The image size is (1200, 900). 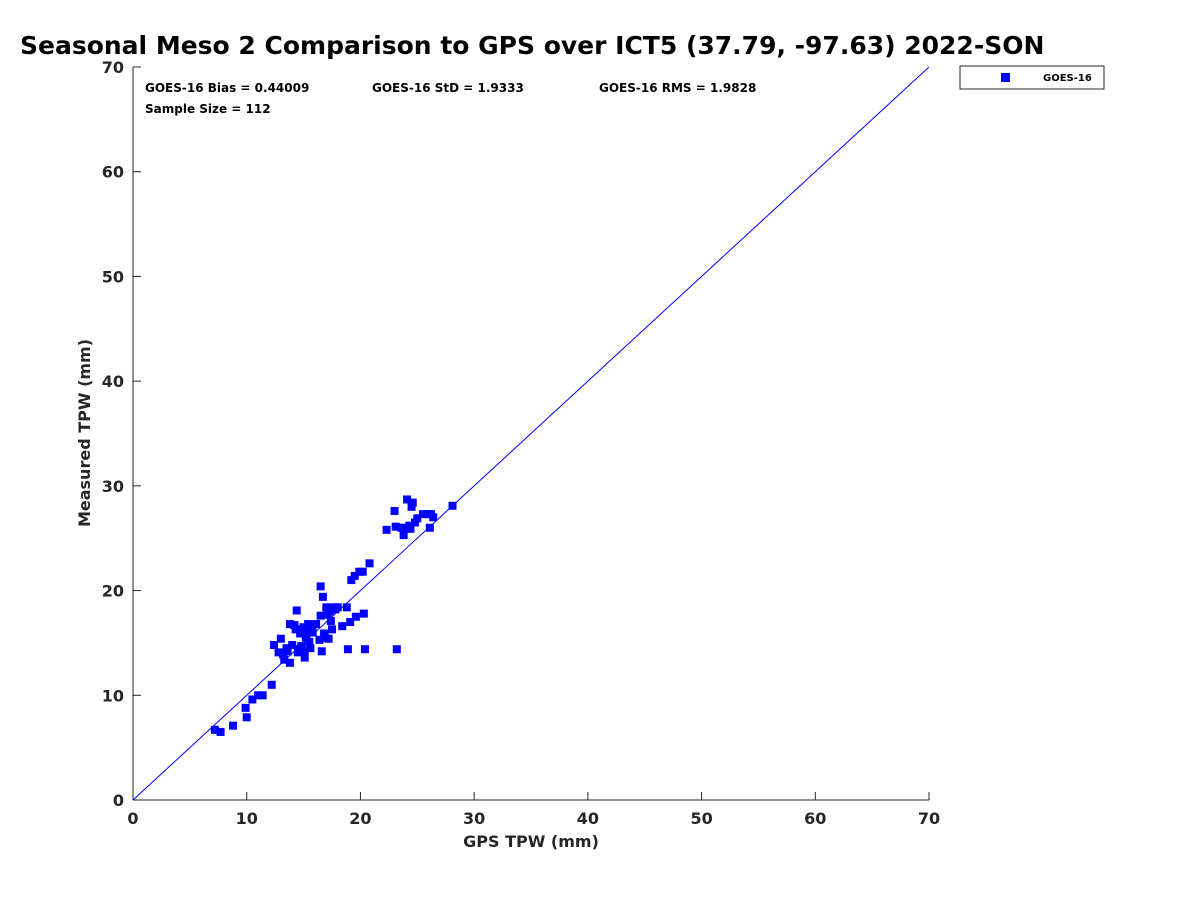 I want to click on std-stat: GOES-16 StD = 1.9333, so click(x=448, y=88).